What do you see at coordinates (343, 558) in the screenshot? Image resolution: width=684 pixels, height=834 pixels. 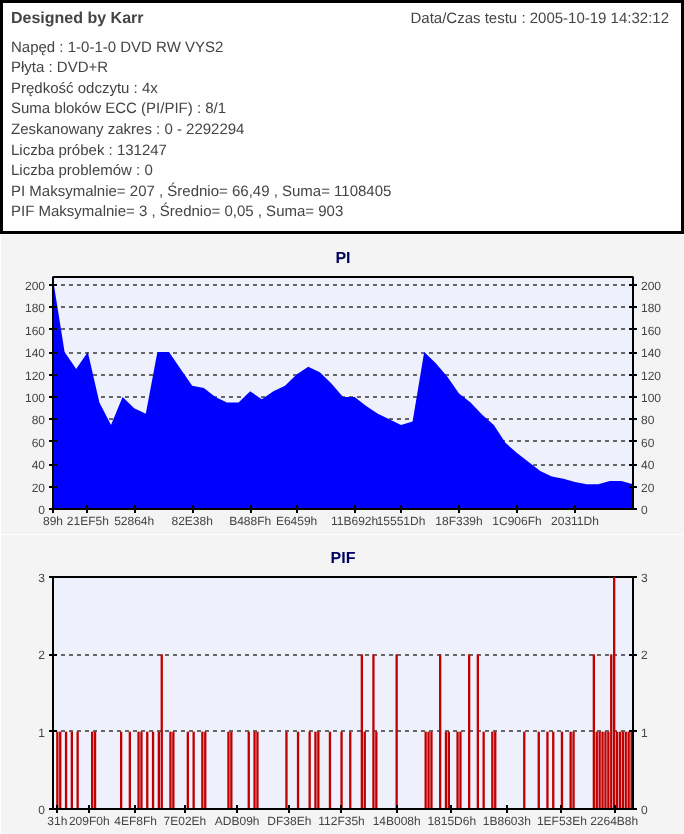 I see `chart-title: PIF` at bounding box center [343, 558].